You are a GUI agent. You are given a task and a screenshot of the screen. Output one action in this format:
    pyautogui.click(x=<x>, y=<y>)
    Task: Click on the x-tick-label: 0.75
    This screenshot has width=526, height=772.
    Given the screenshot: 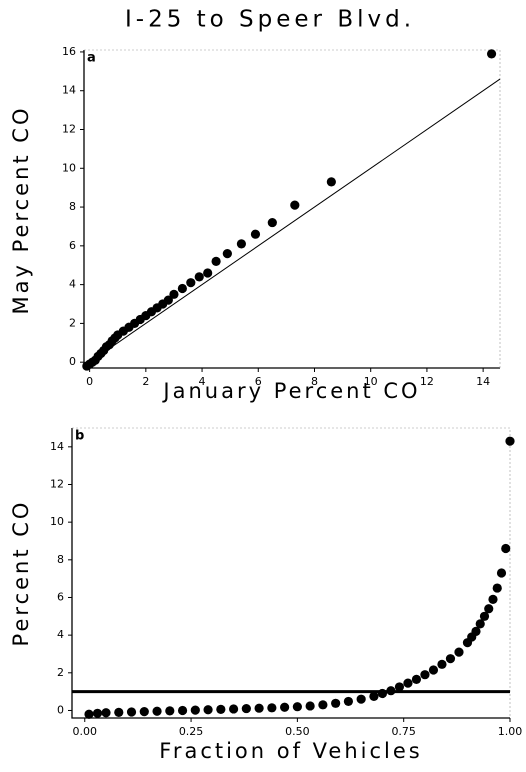 What is the action you would take?
    pyautogui.click(x=403, y=731)
    